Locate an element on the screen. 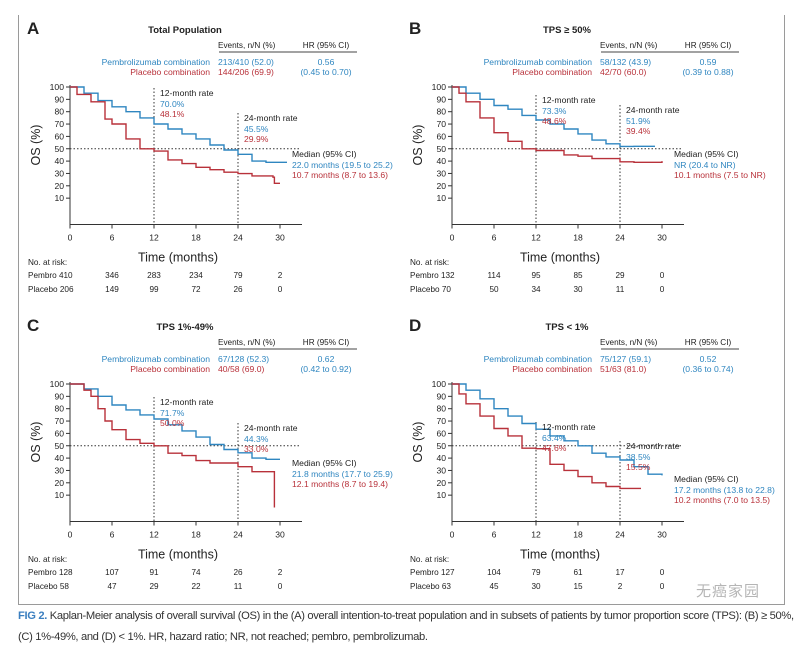 The height and width of the screenshot is (649, 800). rate-12-month-pembro: 70.0% is located at coordinates (172, 104).